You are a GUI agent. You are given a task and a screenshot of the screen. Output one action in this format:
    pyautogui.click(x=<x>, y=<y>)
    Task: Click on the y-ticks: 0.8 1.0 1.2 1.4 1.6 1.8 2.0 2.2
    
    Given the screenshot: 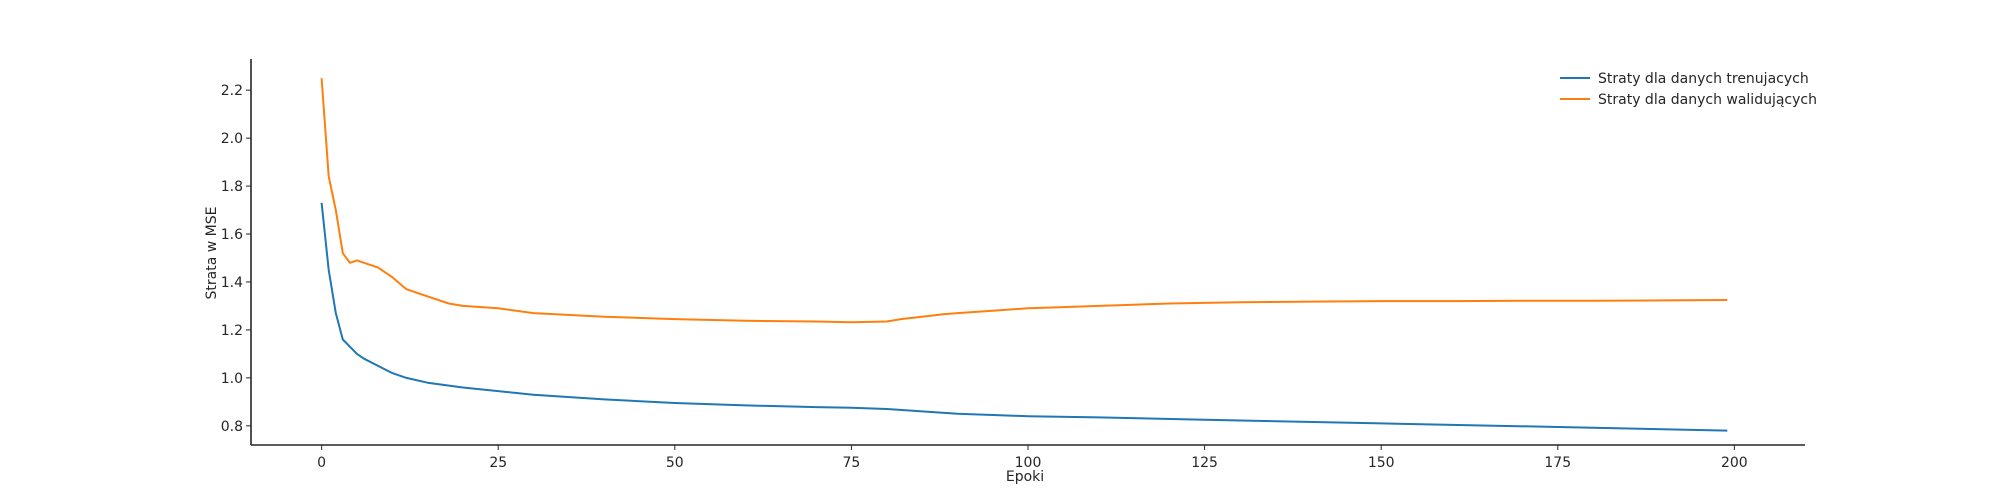 What is the action you would take?
    pyautogui.click(x=236, y=259)
    